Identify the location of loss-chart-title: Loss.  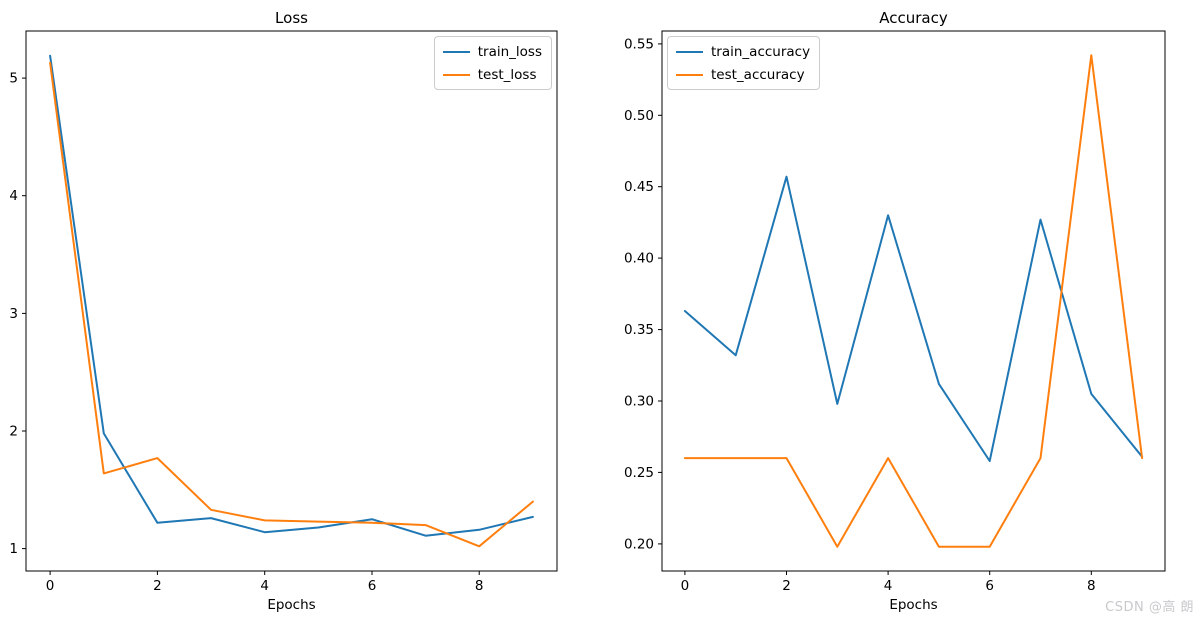
(291, 18).